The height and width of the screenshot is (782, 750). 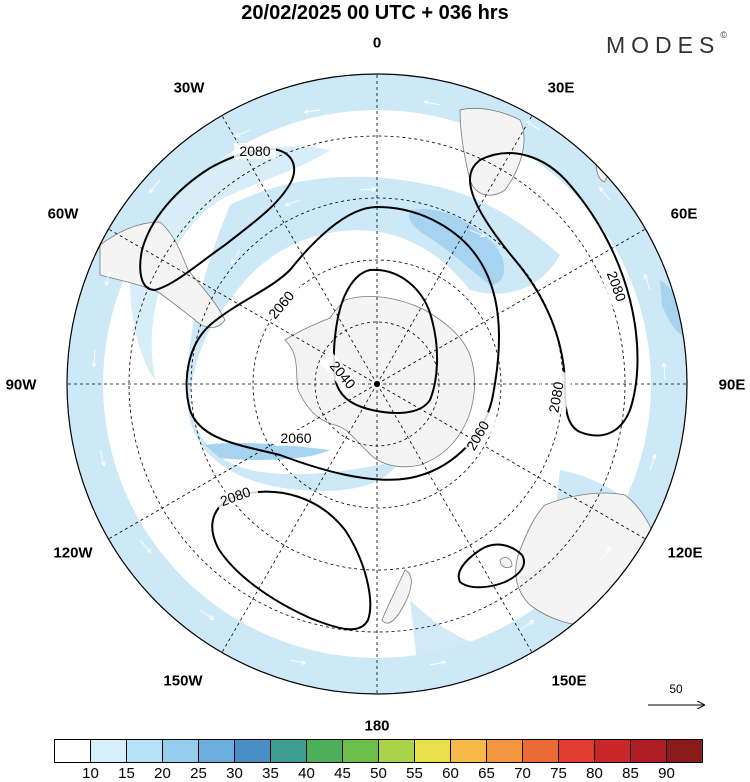 I want to click on longitude-label-0: 0, so click(x=377, y=43).